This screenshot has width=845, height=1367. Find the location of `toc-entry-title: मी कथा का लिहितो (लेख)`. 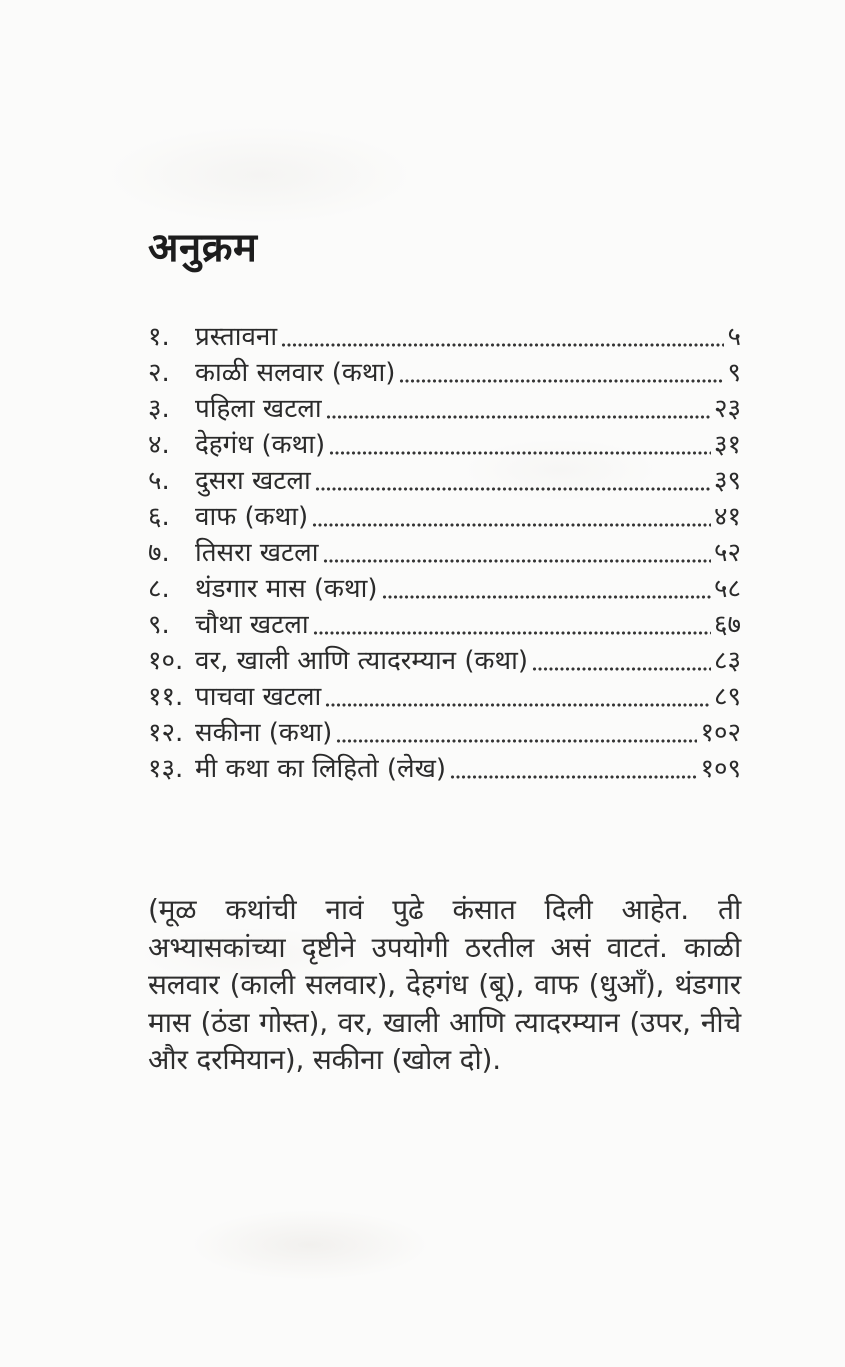

toc-entry-title: मी कथा का लिहितो (लेख) is located at coordinates (320, 769).